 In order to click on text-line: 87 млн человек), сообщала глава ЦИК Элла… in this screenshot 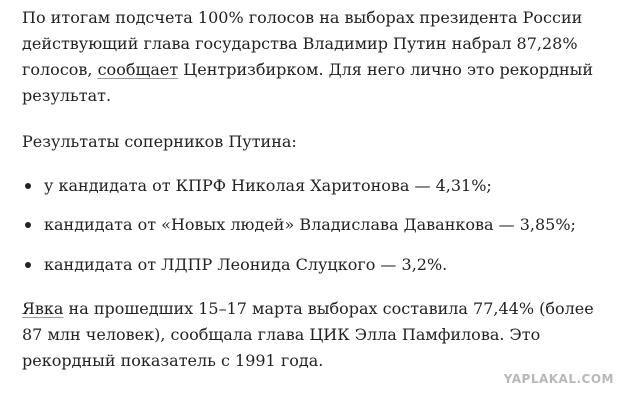, I will do `click(281, 334)`.